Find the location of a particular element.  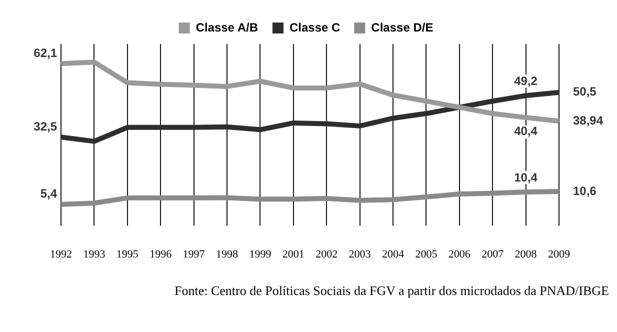

legend-label: Classe C is located at coordinates (315, 27).